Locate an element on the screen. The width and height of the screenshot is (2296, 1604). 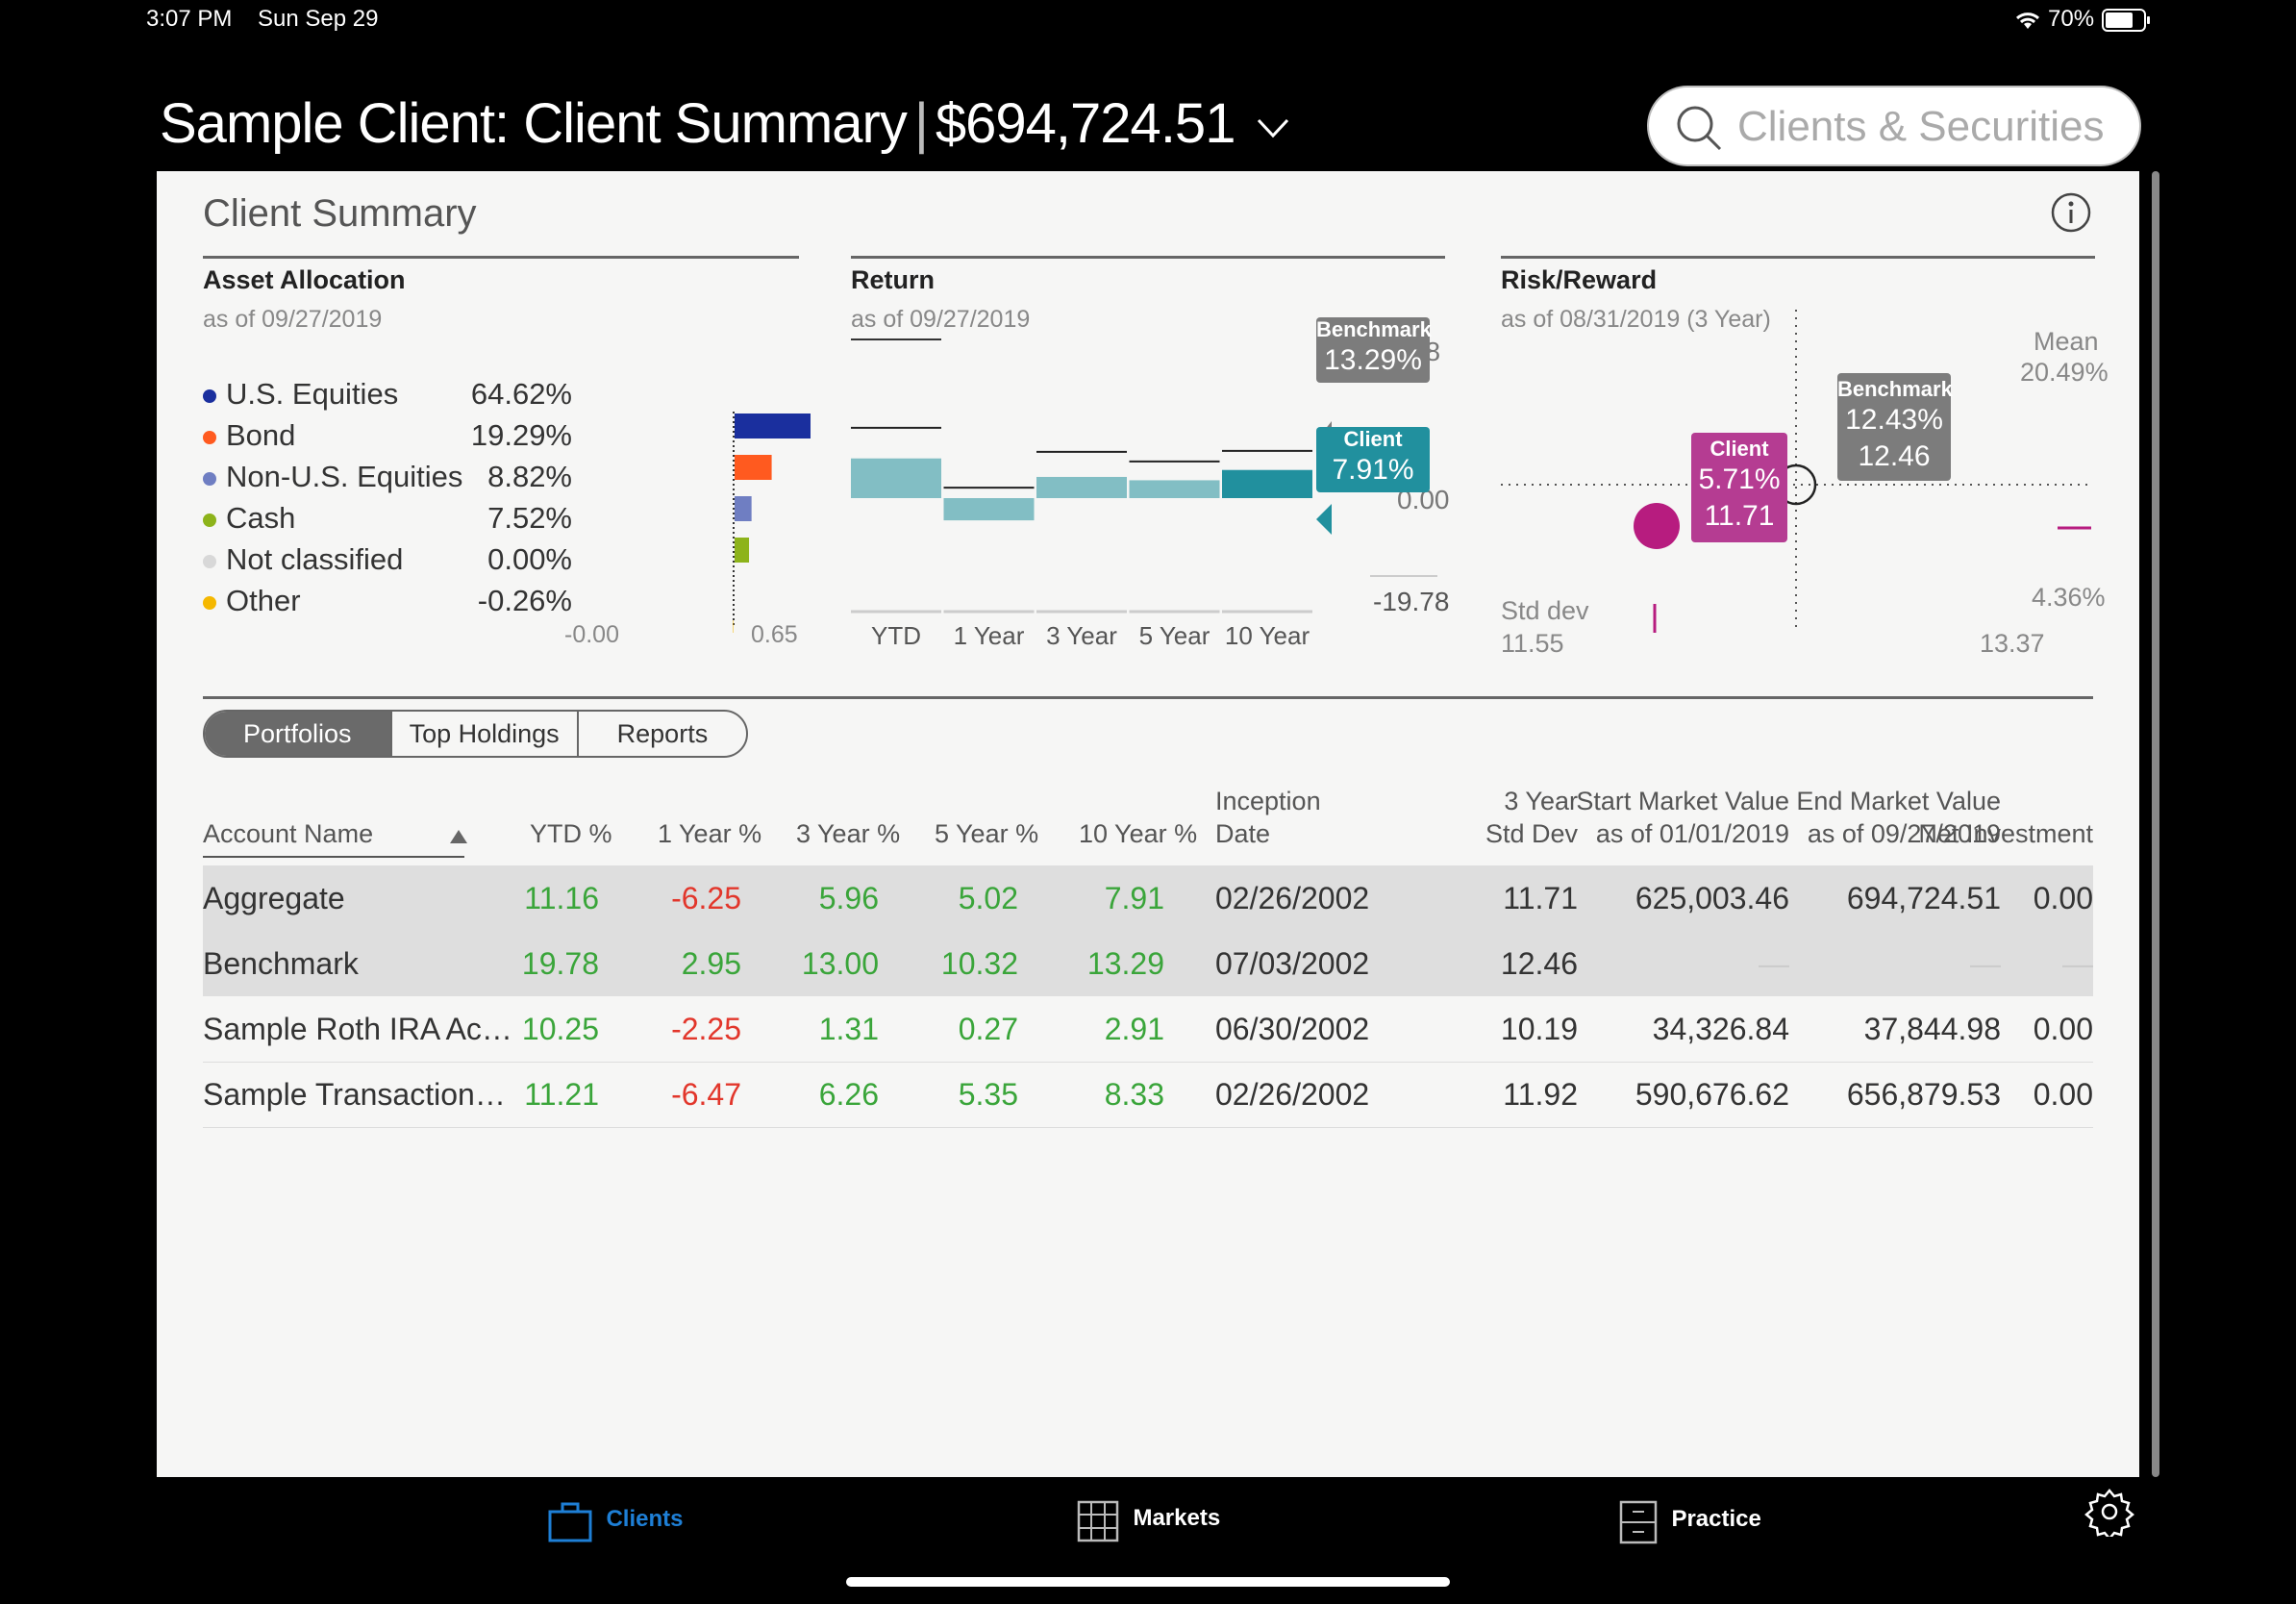
cell-std: 12.46 is located at coordinates (1539, 963).